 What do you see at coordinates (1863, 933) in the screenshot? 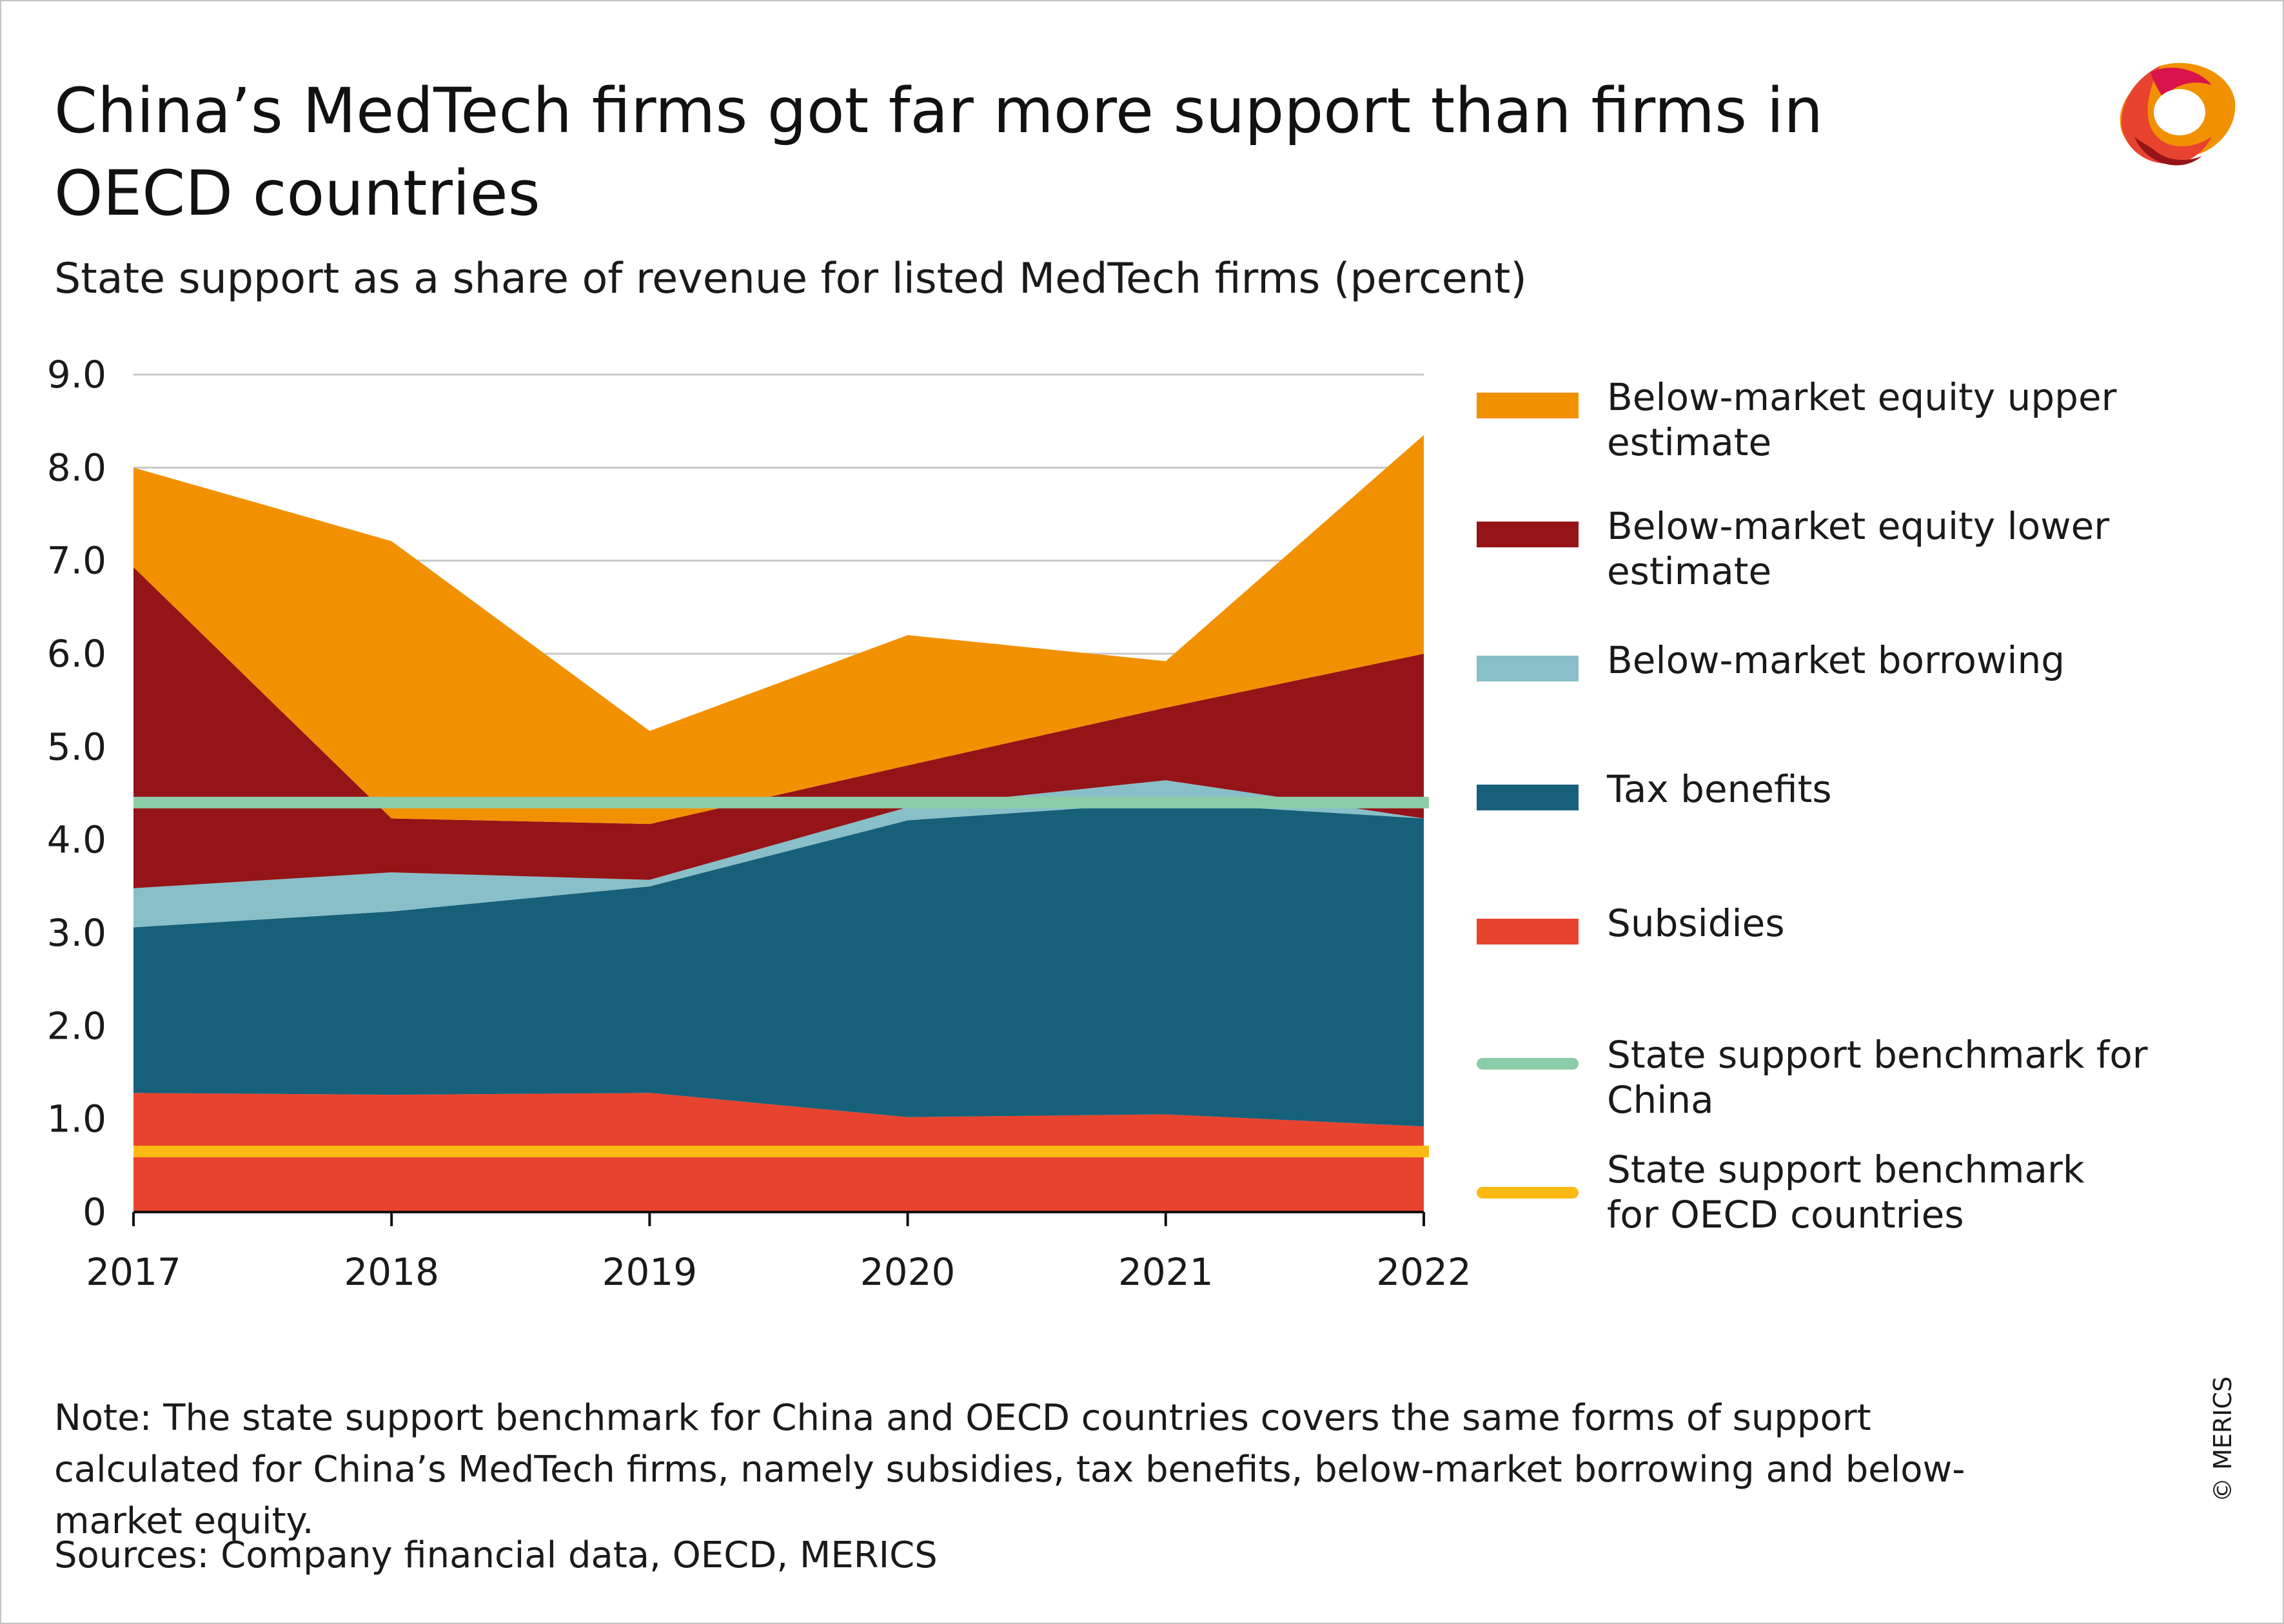
I see `legend-item-subsidies: Subsidies` at bounding box center [1863, 933].